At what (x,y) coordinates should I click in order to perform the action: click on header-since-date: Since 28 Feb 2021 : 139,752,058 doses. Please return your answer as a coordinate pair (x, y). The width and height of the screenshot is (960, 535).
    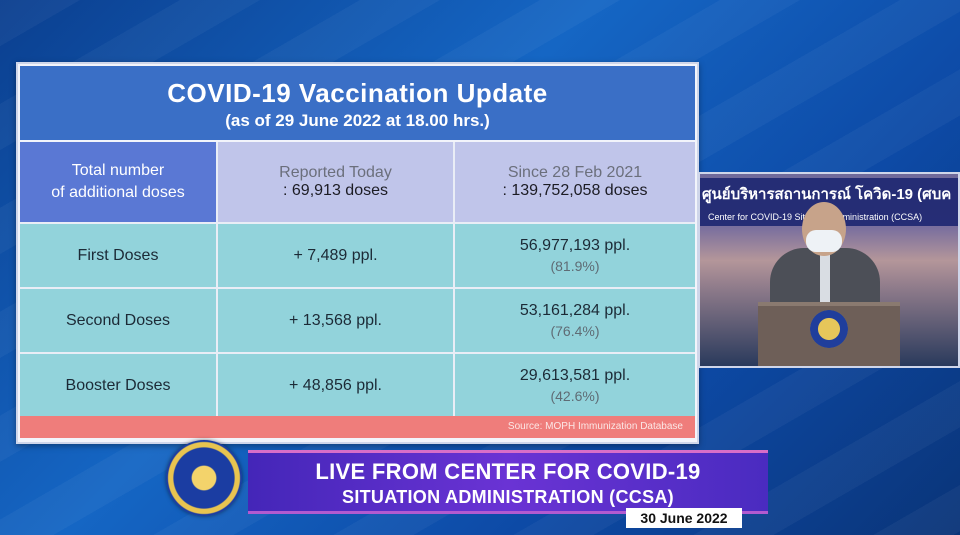
    Looking at the image, I should click on (575, 182).